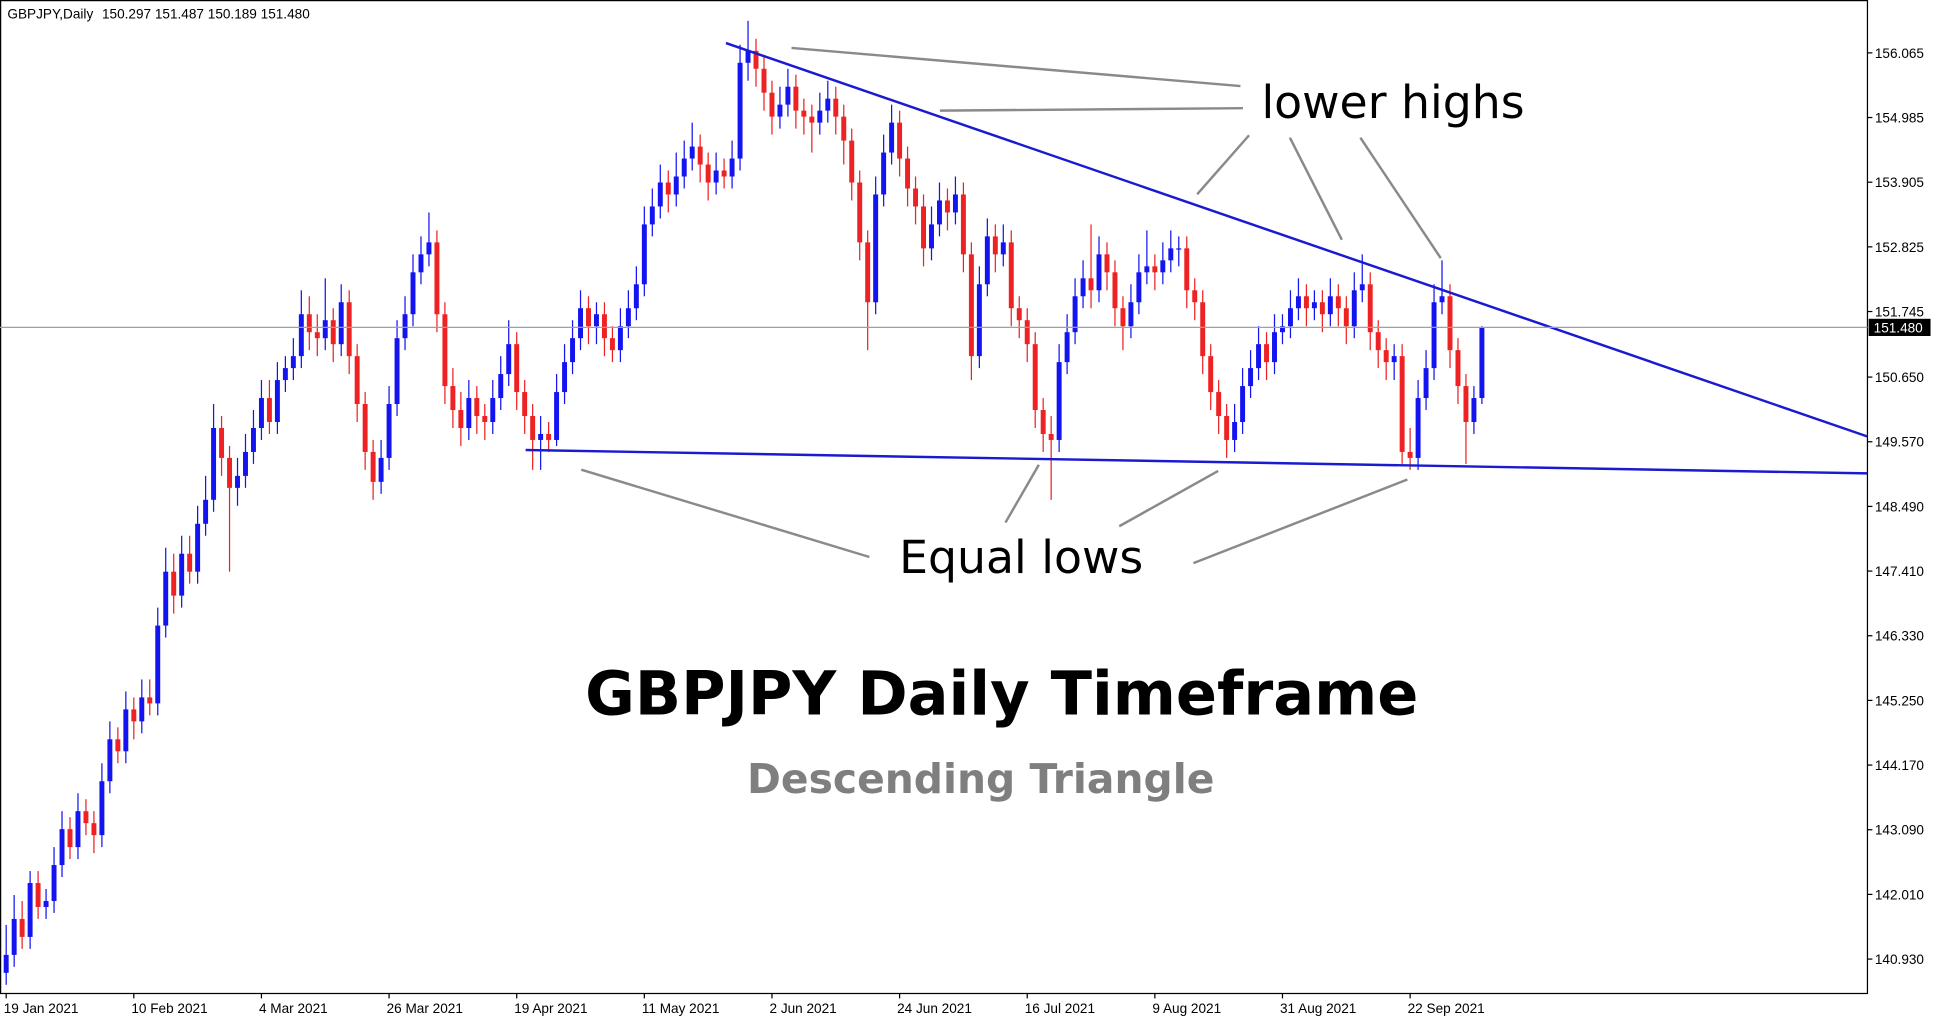  I want to click on y-tick-label: 153.905, so click(1899, 182).